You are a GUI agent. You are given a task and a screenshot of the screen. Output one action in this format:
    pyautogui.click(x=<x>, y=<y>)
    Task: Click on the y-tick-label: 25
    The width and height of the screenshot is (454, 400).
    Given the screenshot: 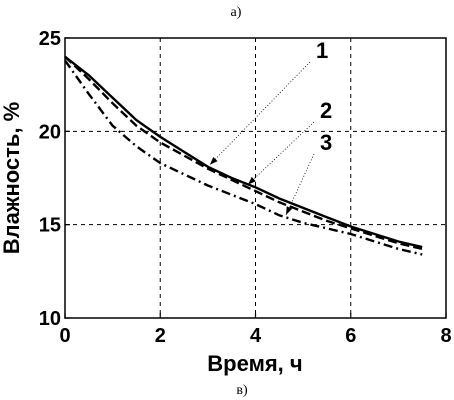 What is the action you would take?
    pyautogui.click(x=50, y=39)
    